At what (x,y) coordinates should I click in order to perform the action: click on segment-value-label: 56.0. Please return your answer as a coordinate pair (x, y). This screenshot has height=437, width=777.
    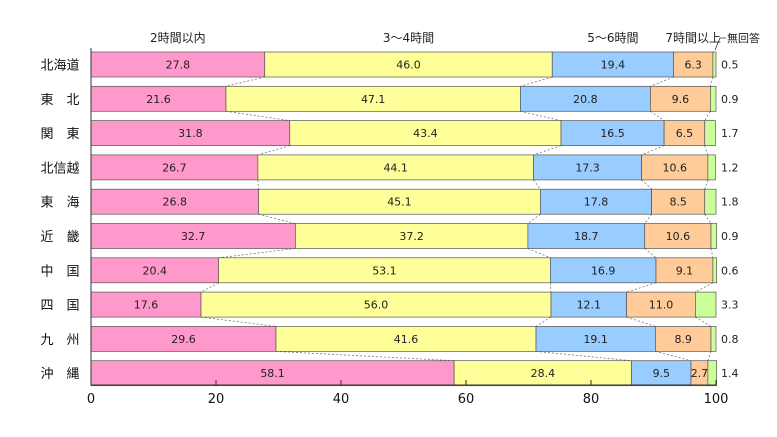
    Looking at the image, I should click on (376, 305).